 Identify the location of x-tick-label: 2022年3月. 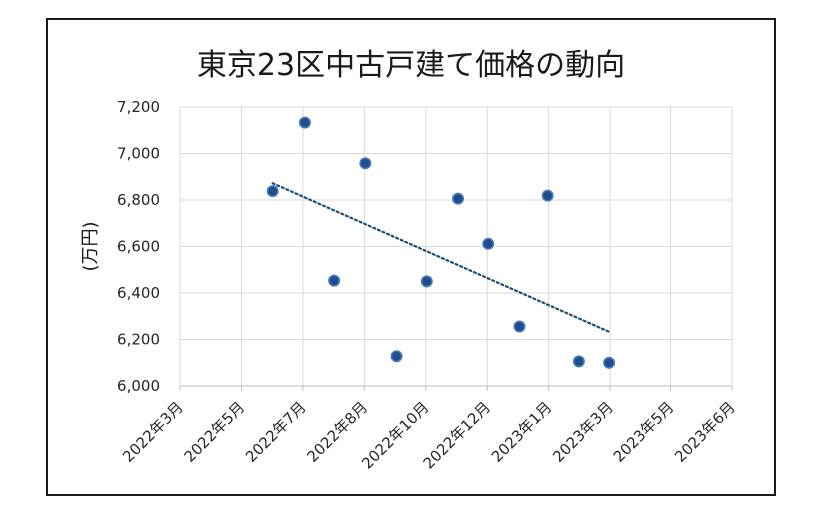
(153, 432).